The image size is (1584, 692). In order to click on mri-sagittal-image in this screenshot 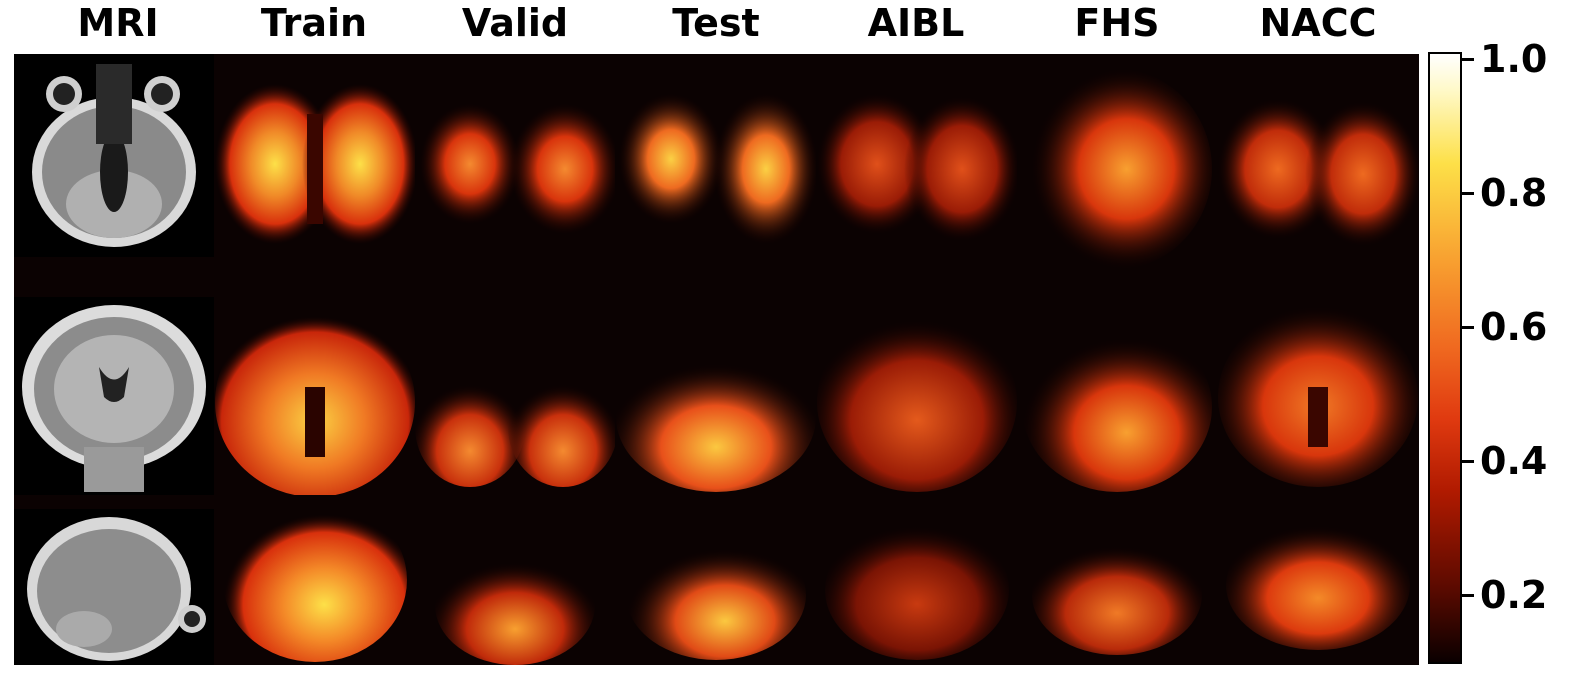, I will do `click(114, 587)`.